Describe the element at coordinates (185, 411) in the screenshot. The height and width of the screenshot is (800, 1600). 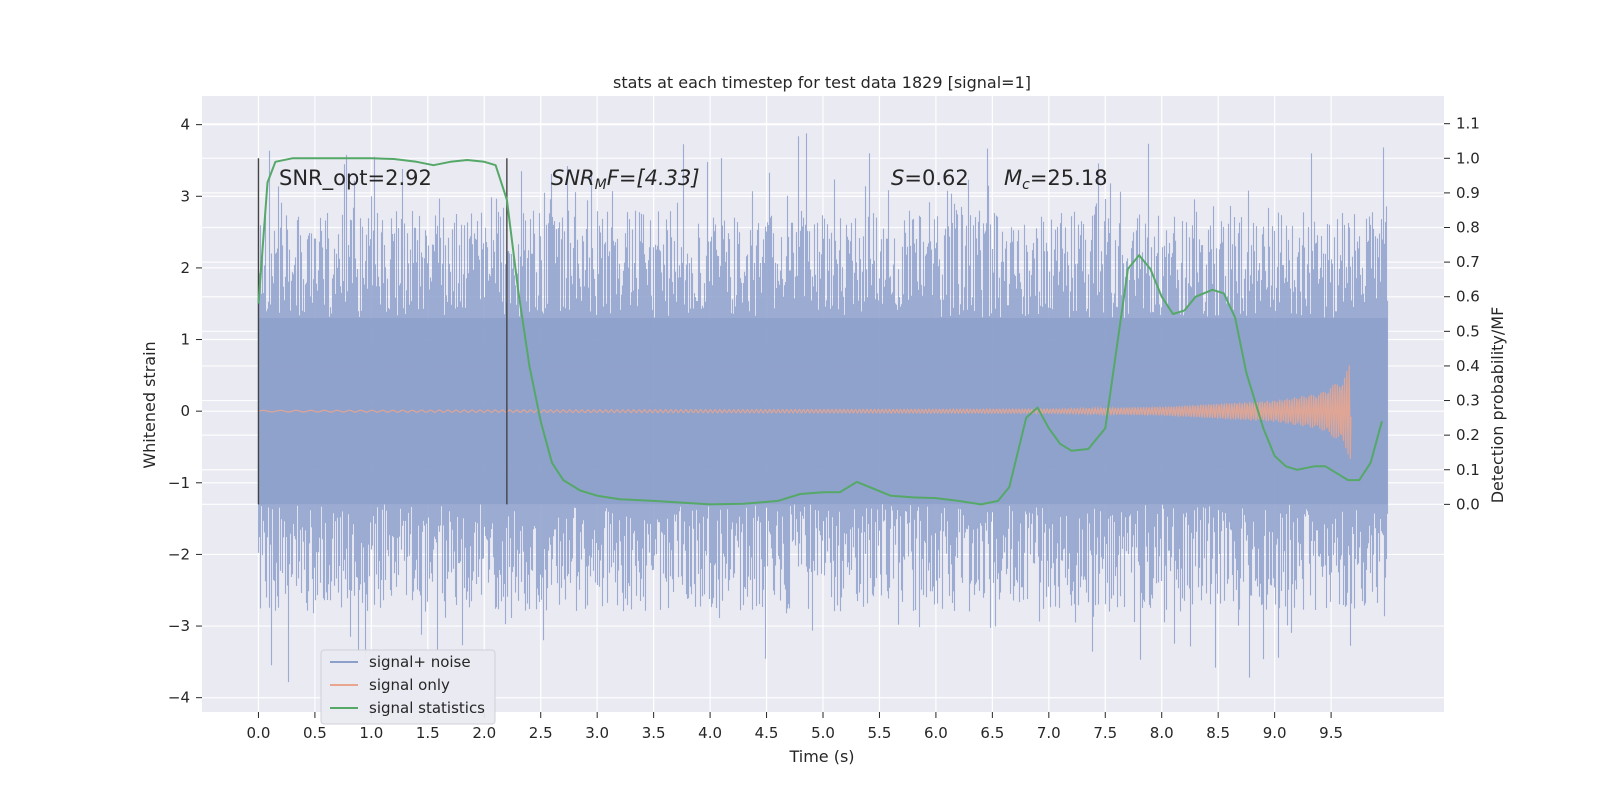
I see `y-tick-label-4: 0` at that location.